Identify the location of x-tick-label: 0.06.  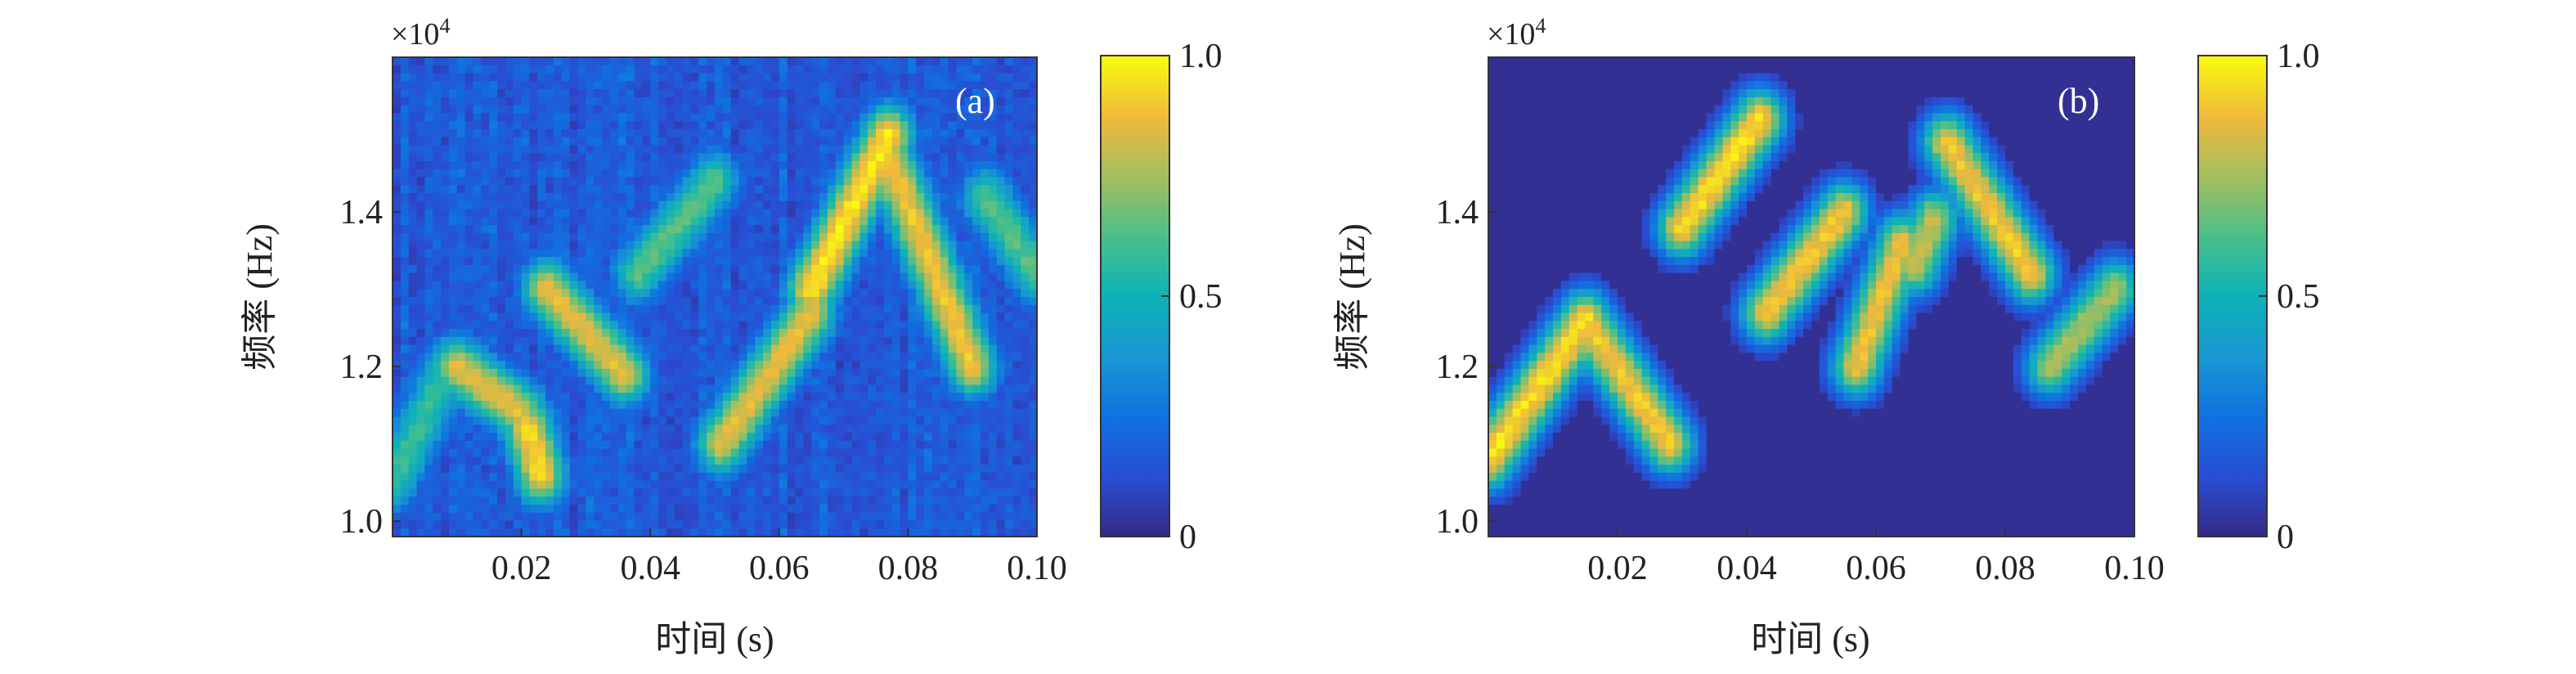
(779, 568).